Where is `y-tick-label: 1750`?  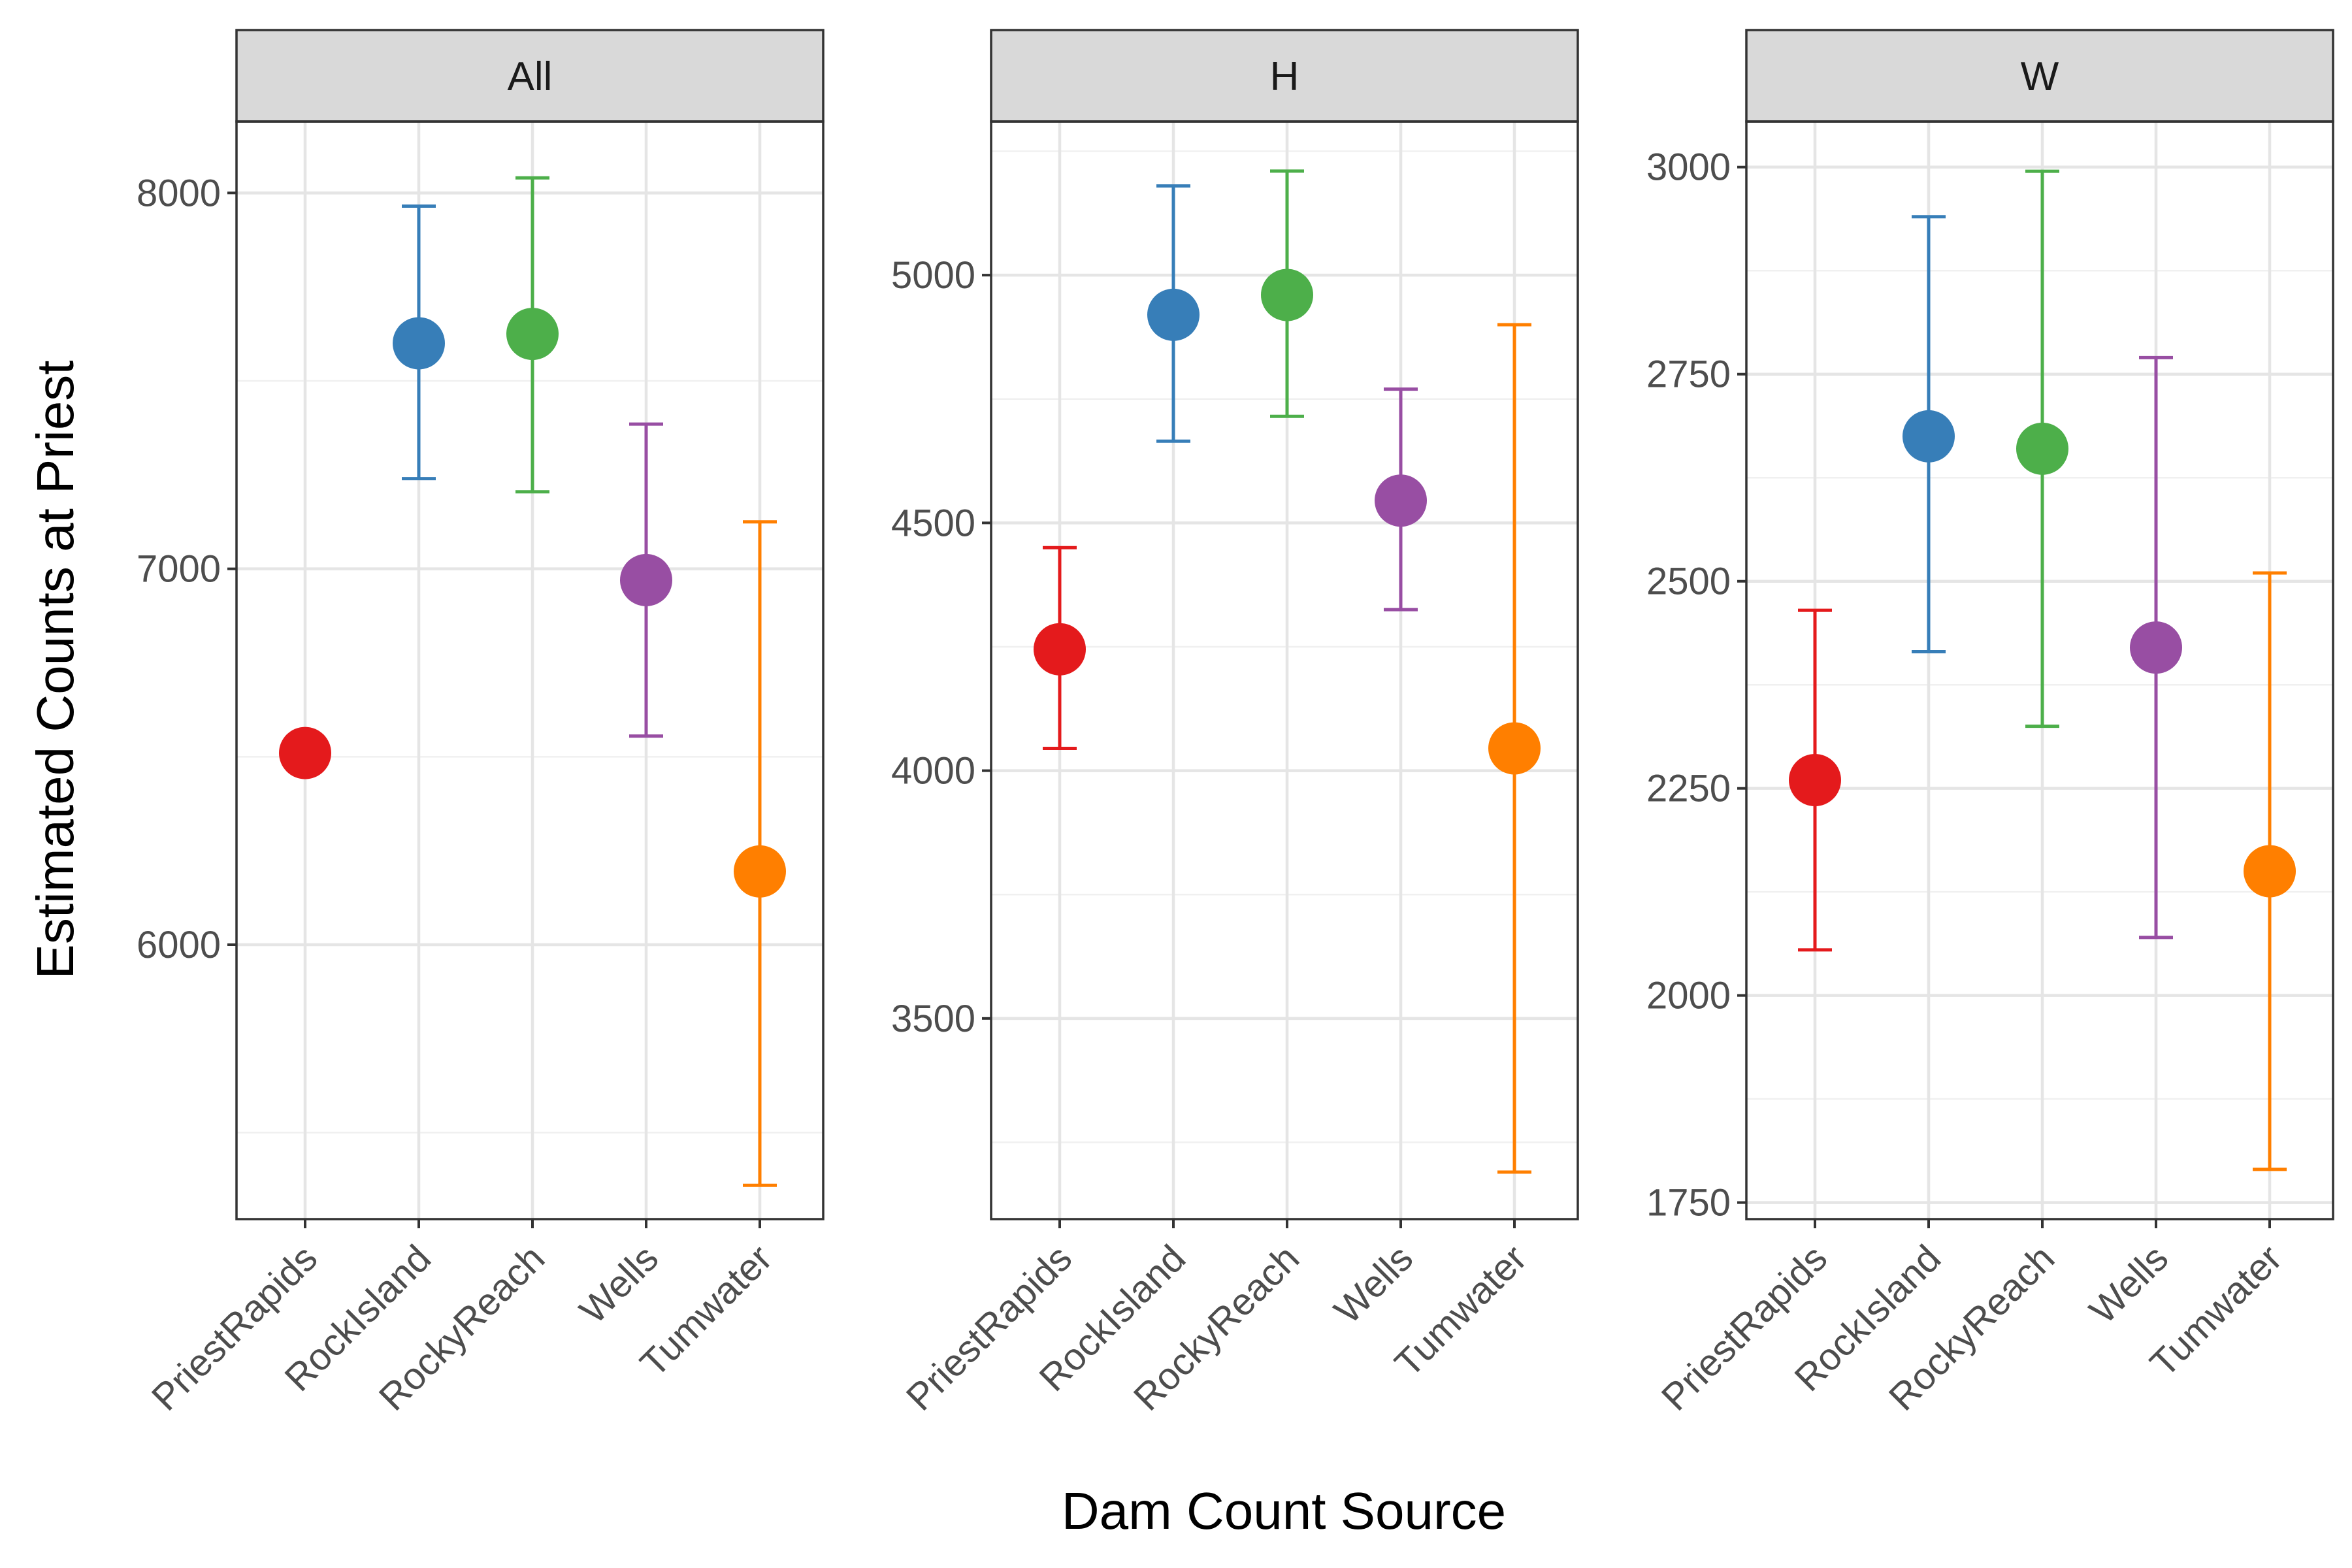
y-tick-label: 1750 is located at coordinates (1688, 1203).